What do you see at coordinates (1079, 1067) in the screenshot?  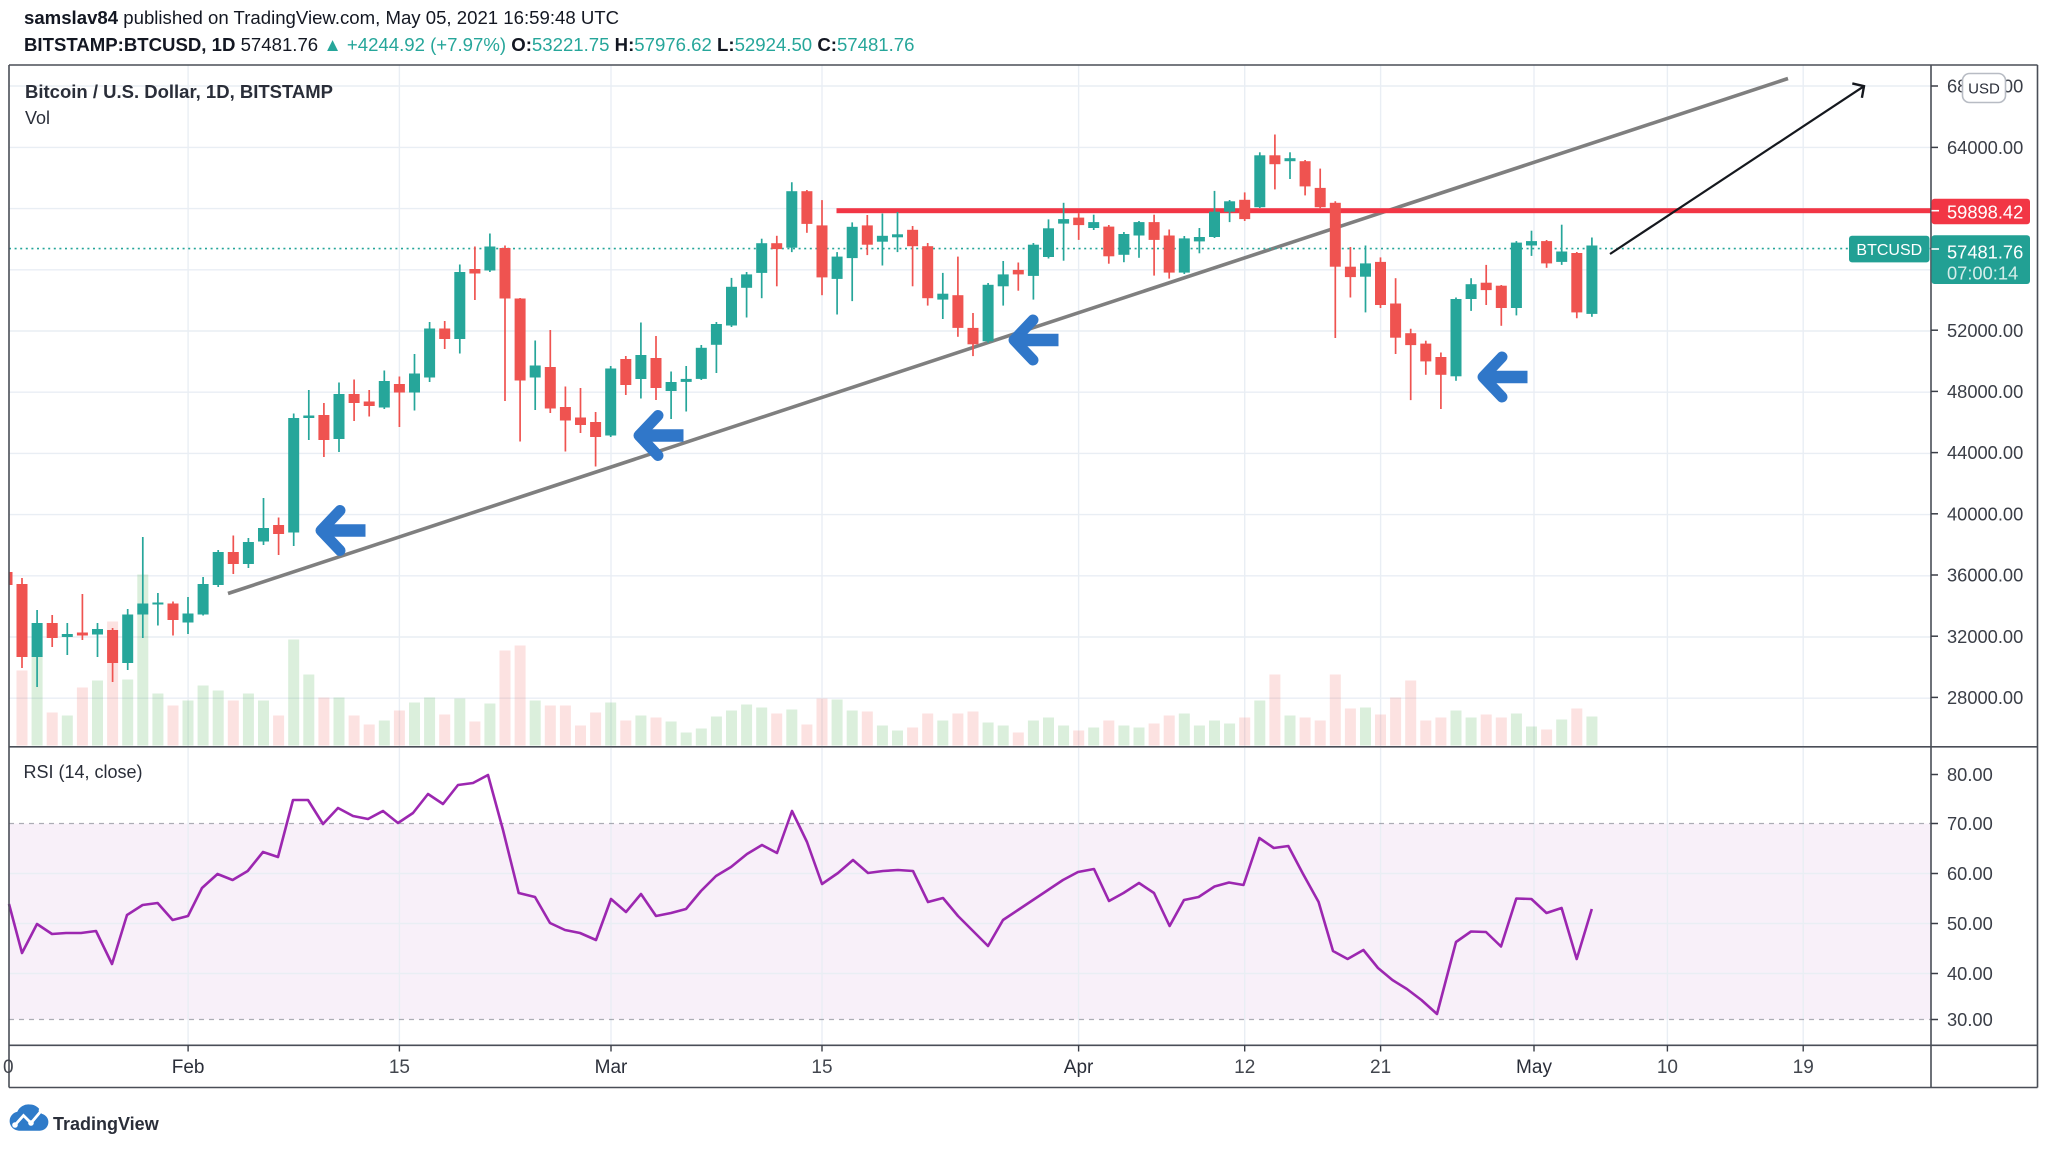 I see `svg-text: Apr` at bounding box center [1079, 1067].